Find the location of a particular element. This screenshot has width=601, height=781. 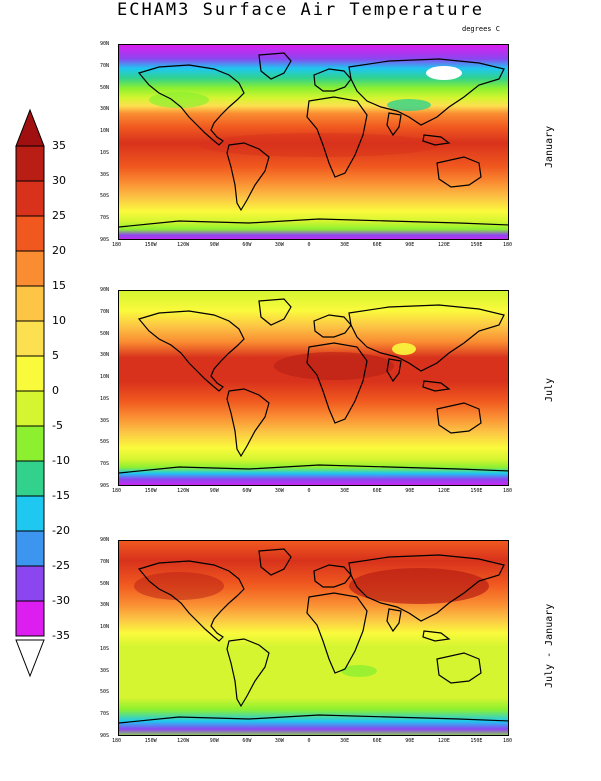

page-title: ECHAM3 Surface Air Temperature is located at coordinates (300, 10).